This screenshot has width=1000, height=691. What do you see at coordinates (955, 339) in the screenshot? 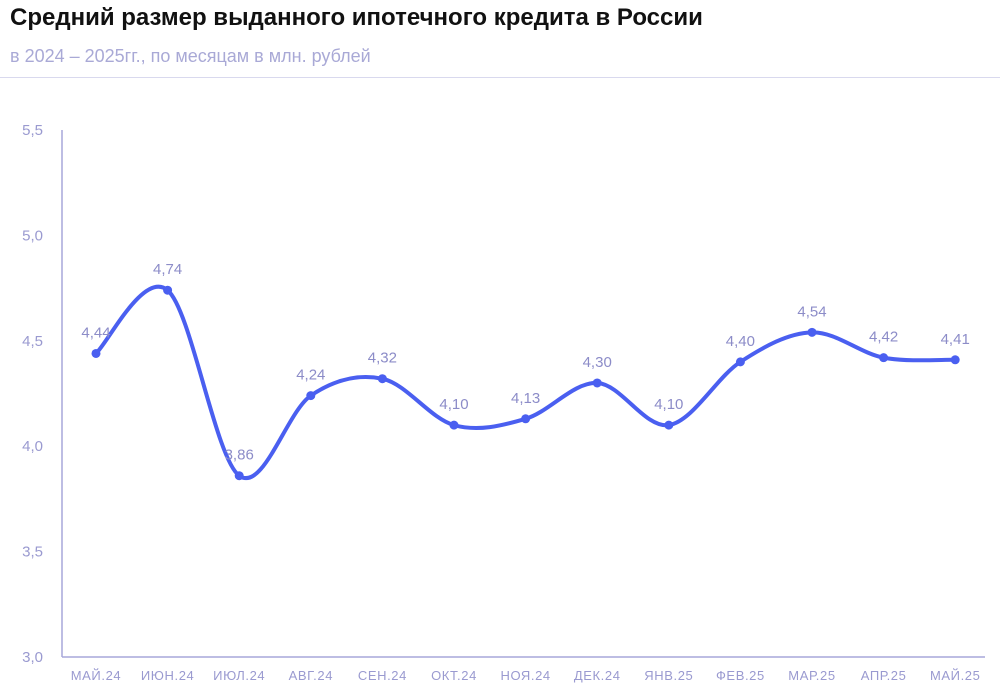
I see `data-label: 4,41` at bounding box center [955, 339].